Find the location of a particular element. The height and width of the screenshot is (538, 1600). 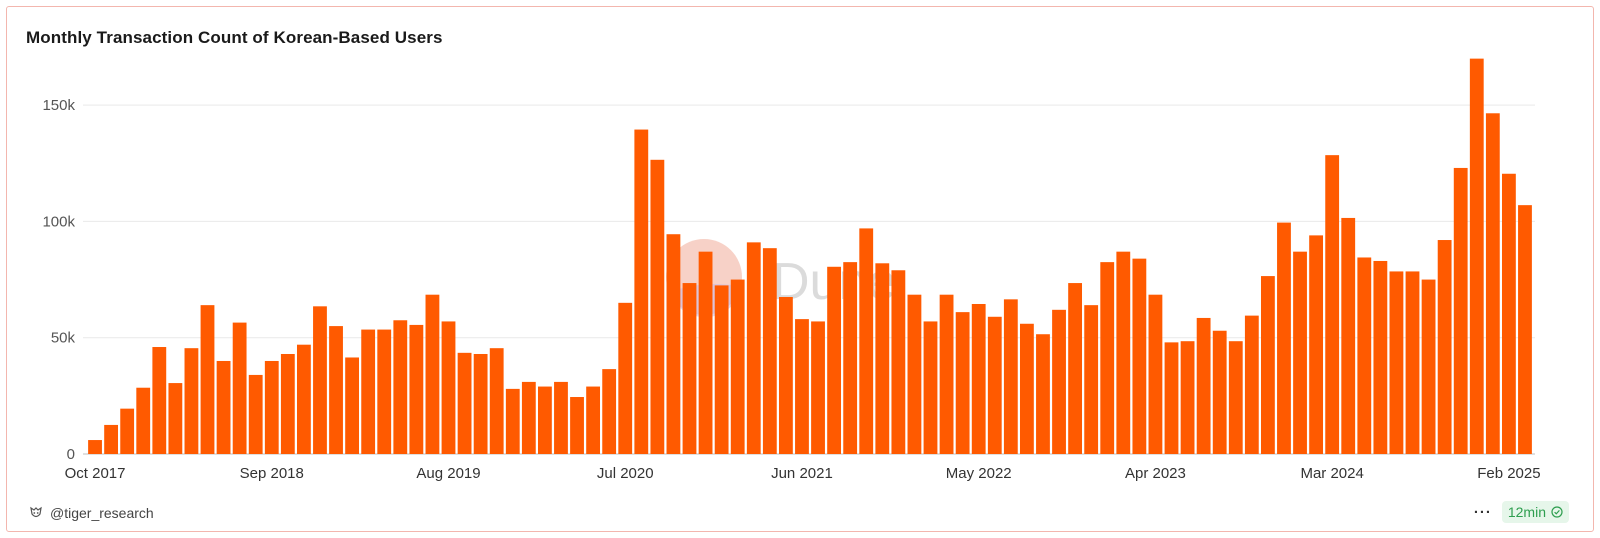

bar: Oct 2018: 43000 is located at coordinates (287, 403).